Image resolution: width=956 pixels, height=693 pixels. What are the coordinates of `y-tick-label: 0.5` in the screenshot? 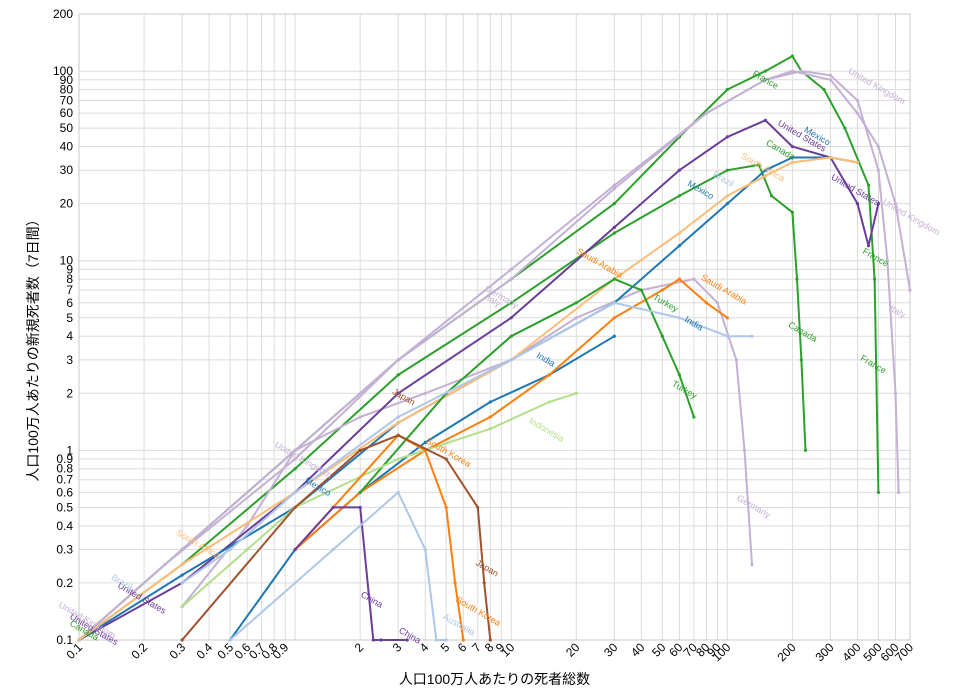 It's located at (64, 507).